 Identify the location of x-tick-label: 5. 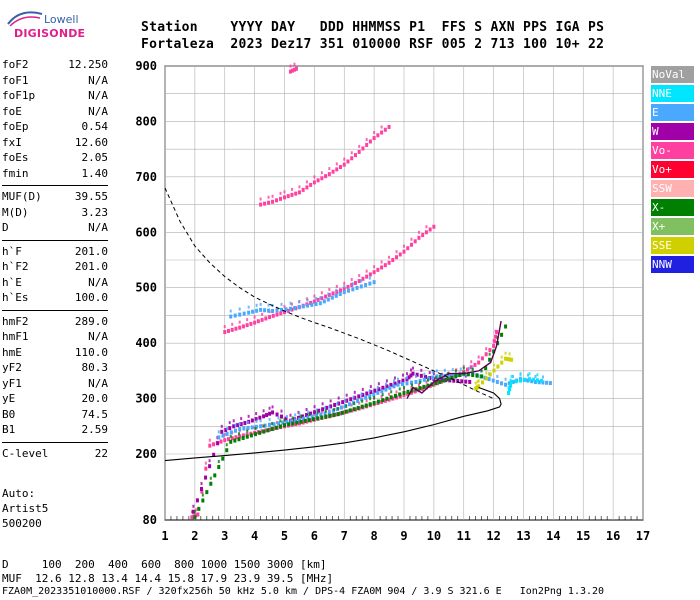
(284, 536).